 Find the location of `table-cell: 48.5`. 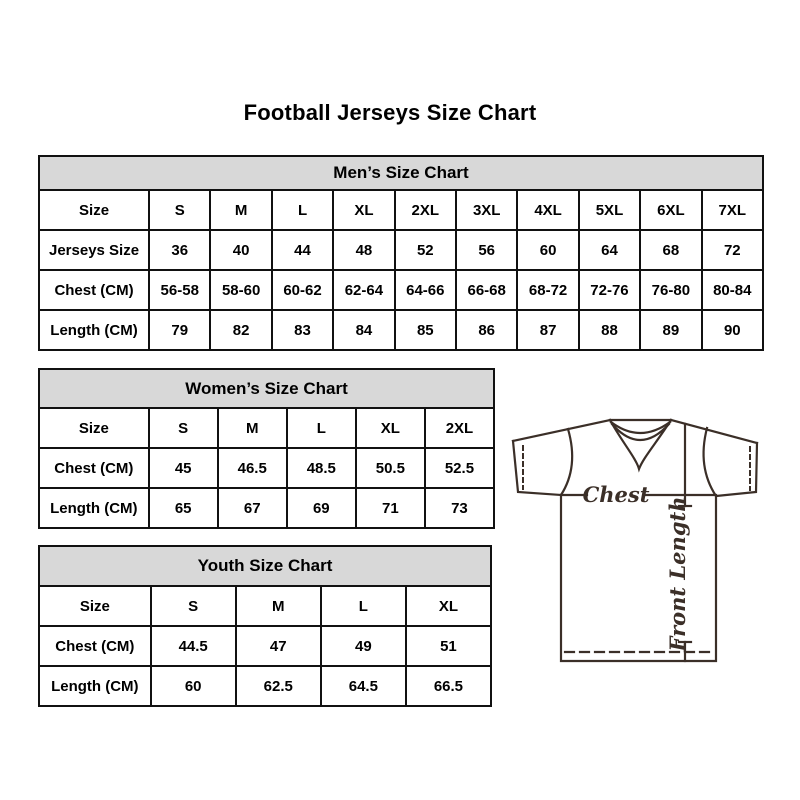

table-cell: 48.5 is located at coordinates (321, 468).